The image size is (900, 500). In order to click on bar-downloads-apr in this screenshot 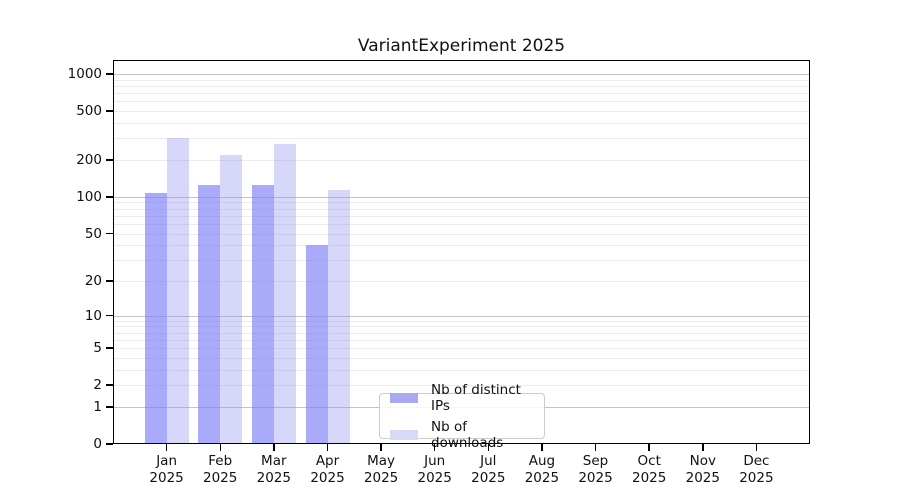, I will do `click(338, 316)`.